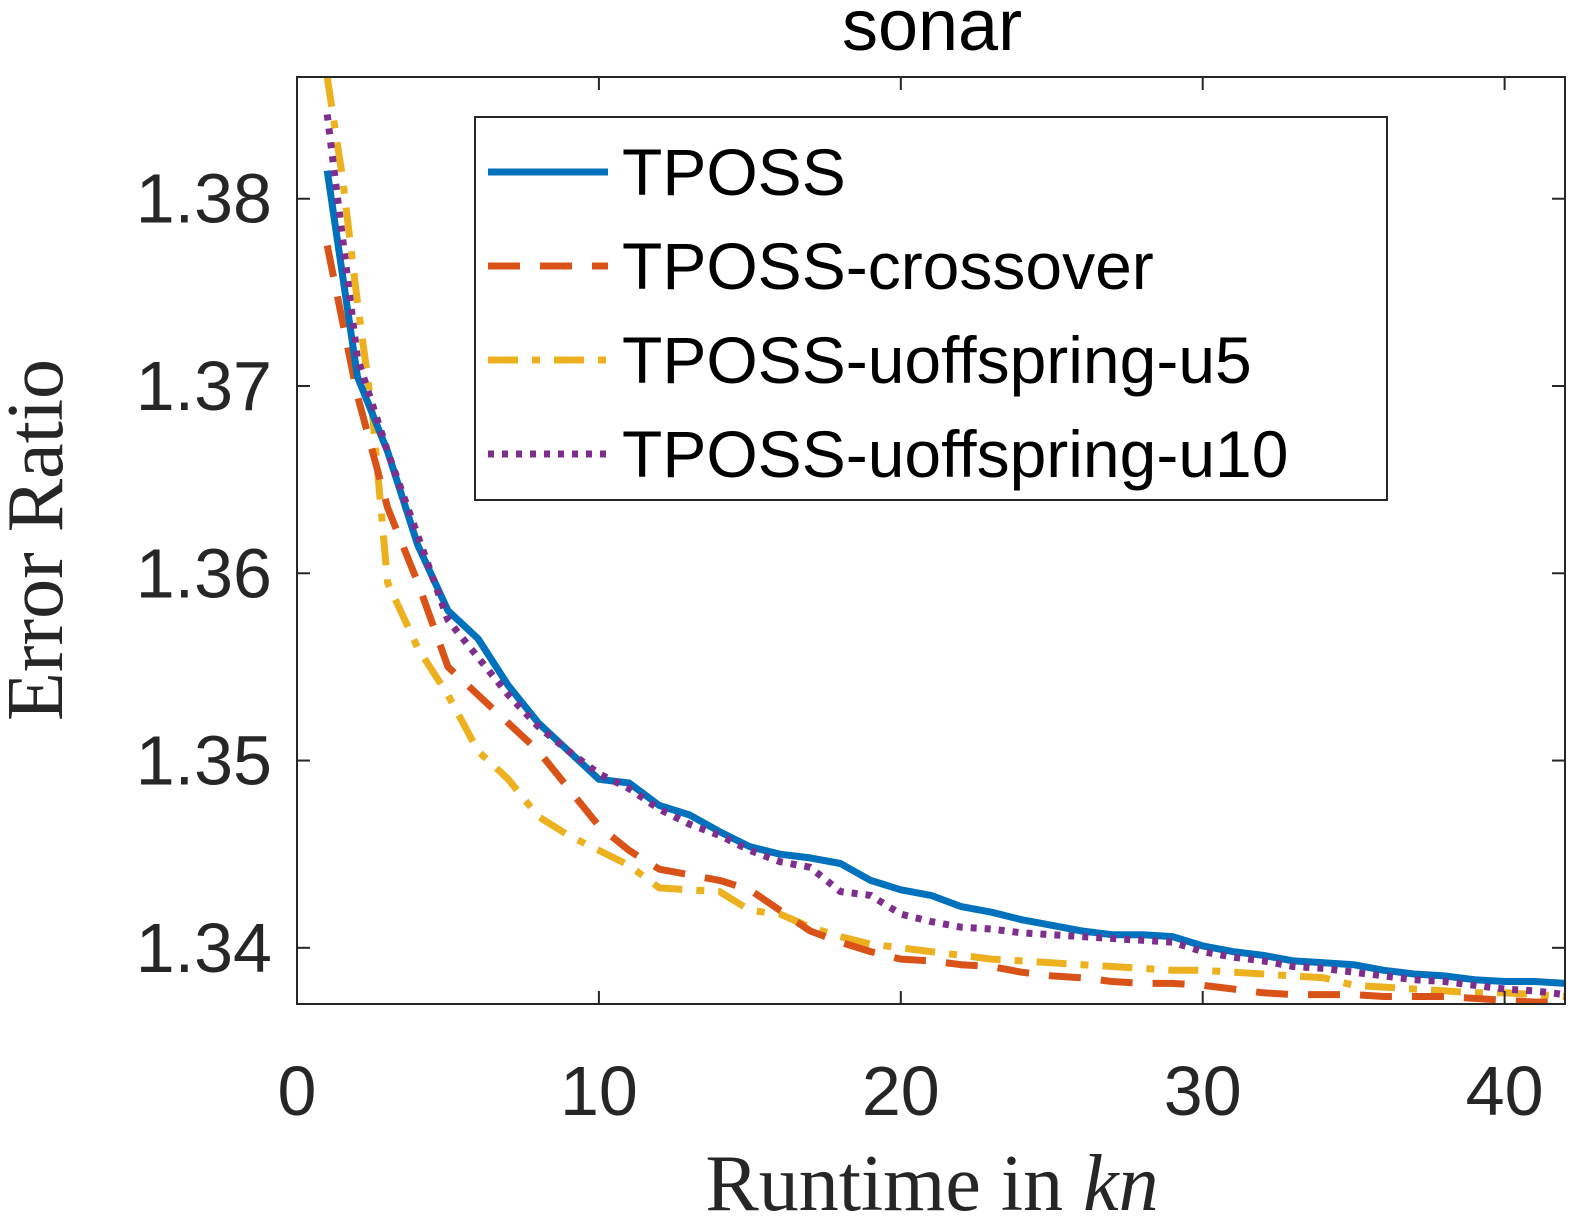 The height and width of the screenshot is (1224, 1575). I want to click on legend-label: TPOSS-uoffspring-u10, so click(955, 454).